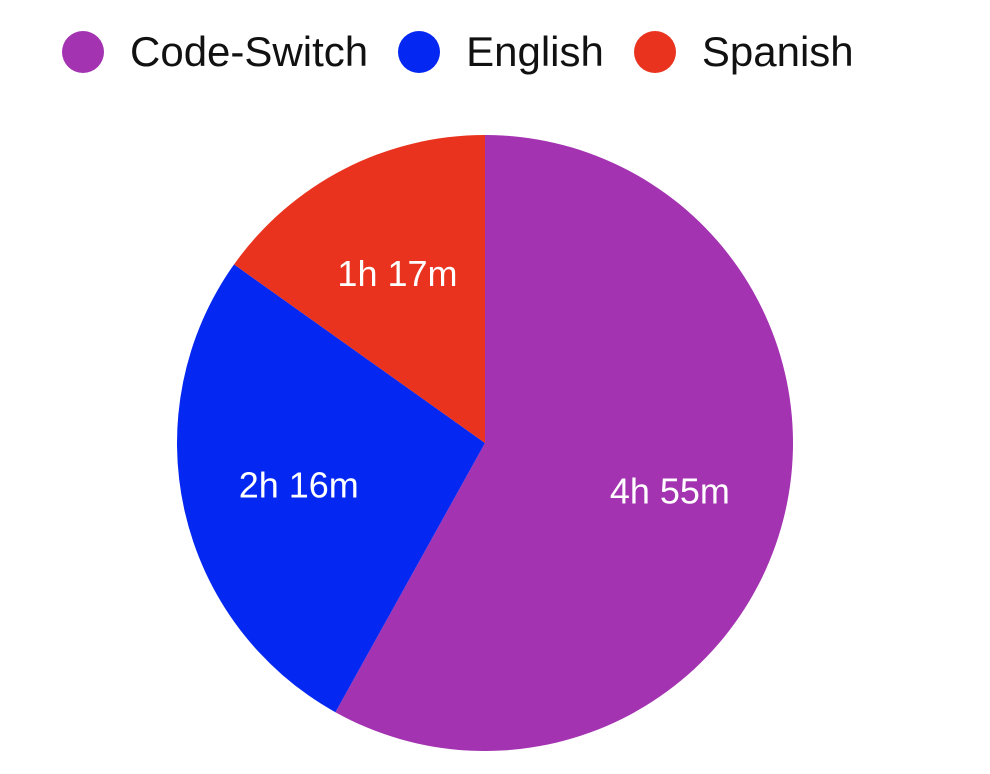 The width and height of the screenshot is (990, 774). I want to click on legend-label-english: English, so click(535, 51).